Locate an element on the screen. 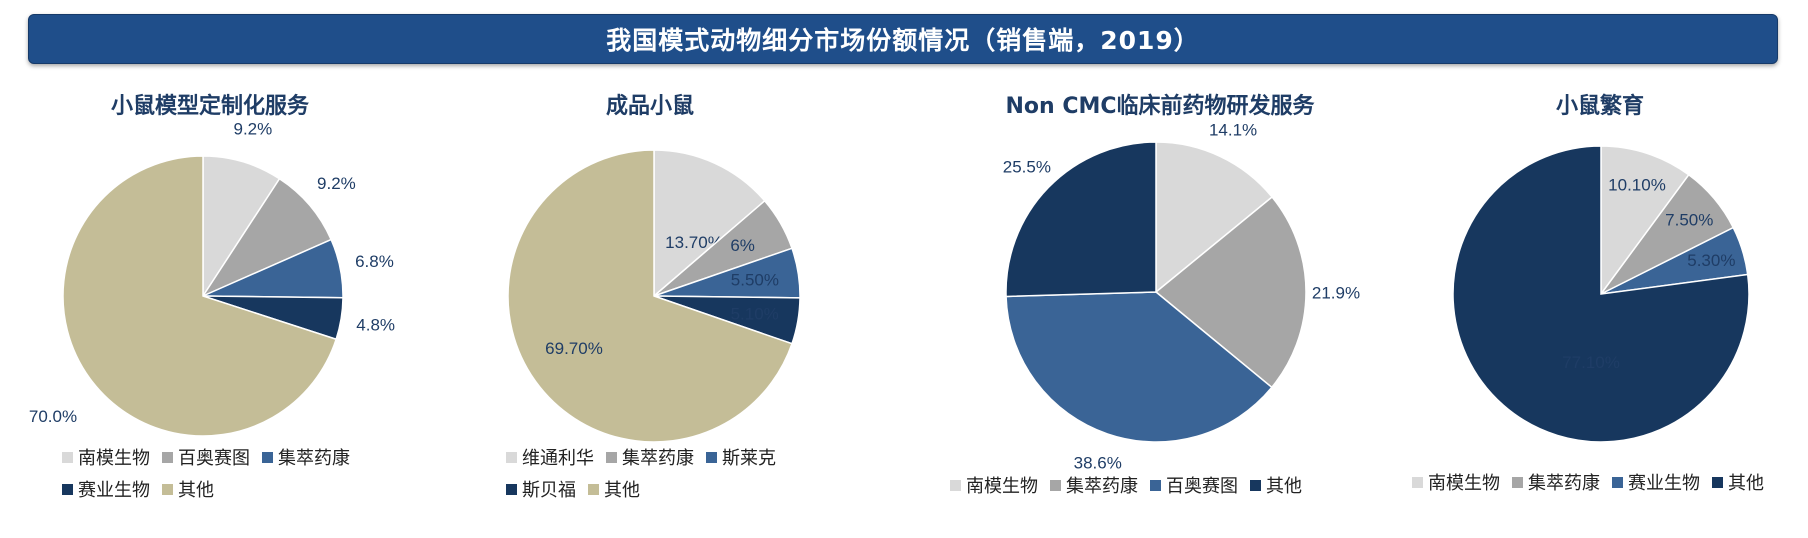 Image resolution: width=1808 pixels, height=538 pixels. legend-item: 斯贝福 is located at coordinates (541, 489).